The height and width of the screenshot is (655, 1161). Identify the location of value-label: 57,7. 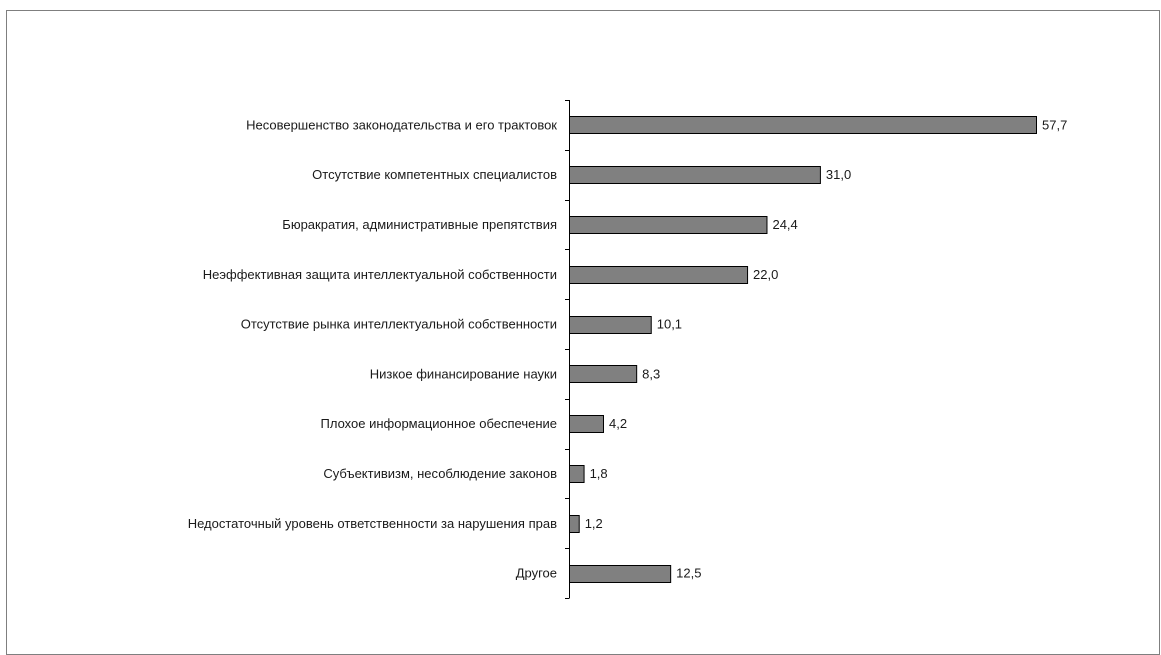
(1054, 124).